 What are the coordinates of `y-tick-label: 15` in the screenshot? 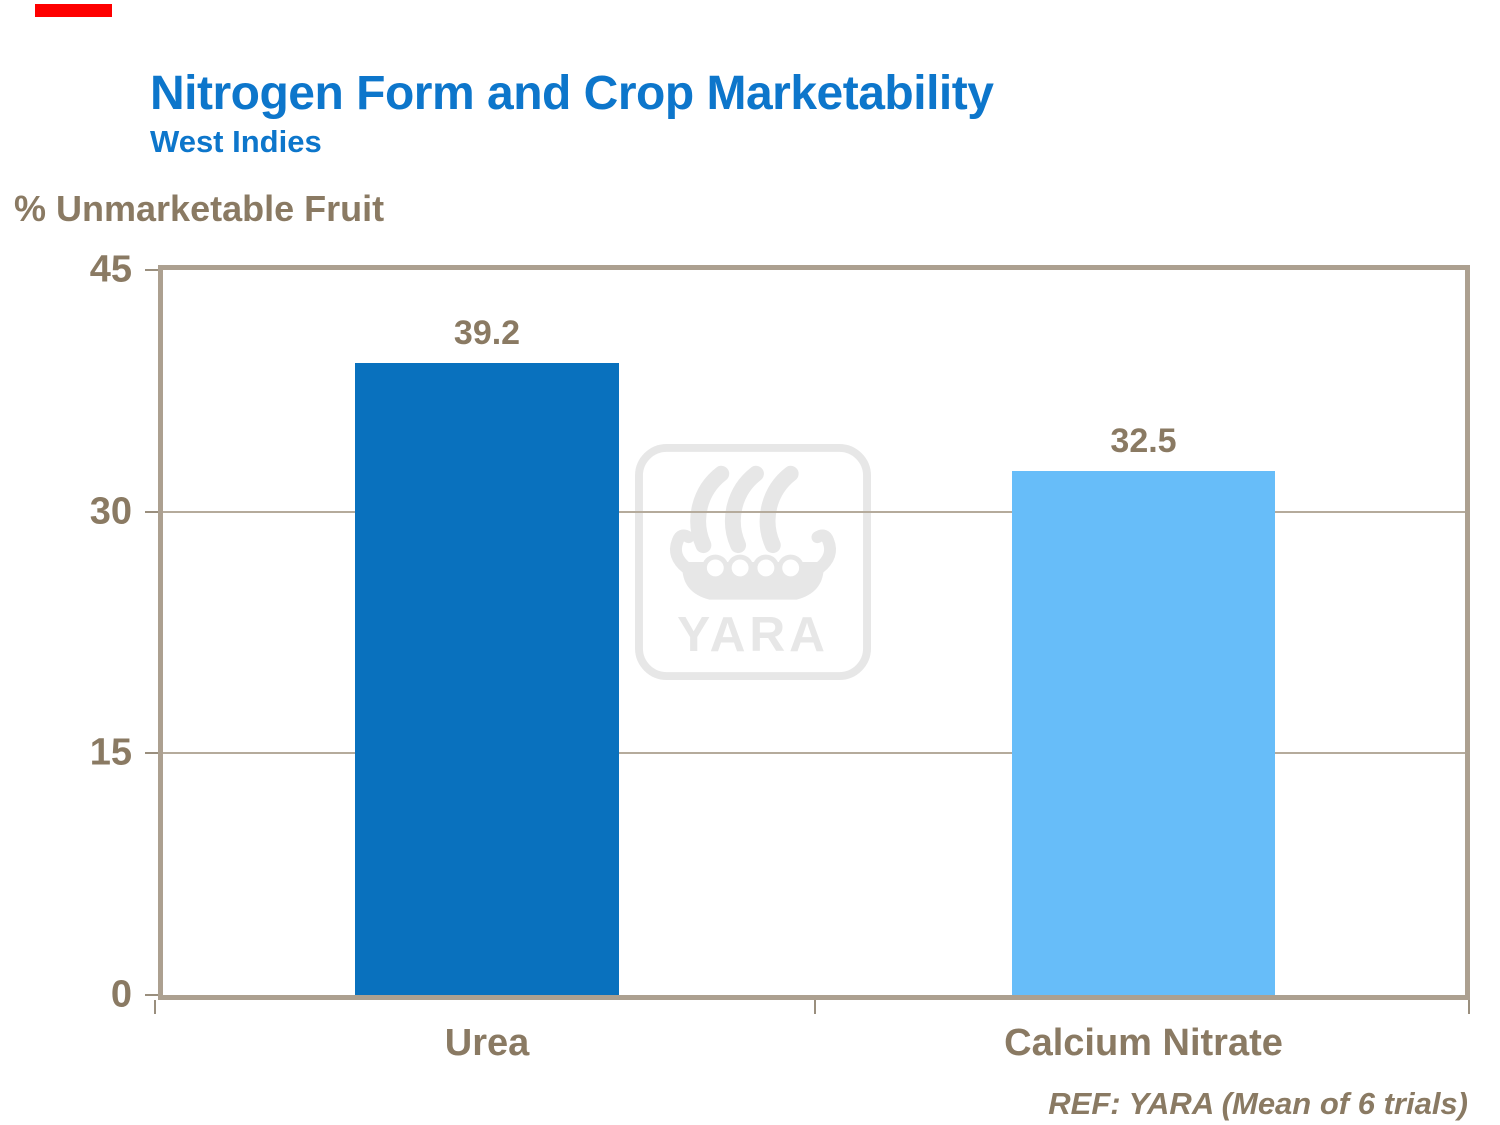 It's located at (110, 752).